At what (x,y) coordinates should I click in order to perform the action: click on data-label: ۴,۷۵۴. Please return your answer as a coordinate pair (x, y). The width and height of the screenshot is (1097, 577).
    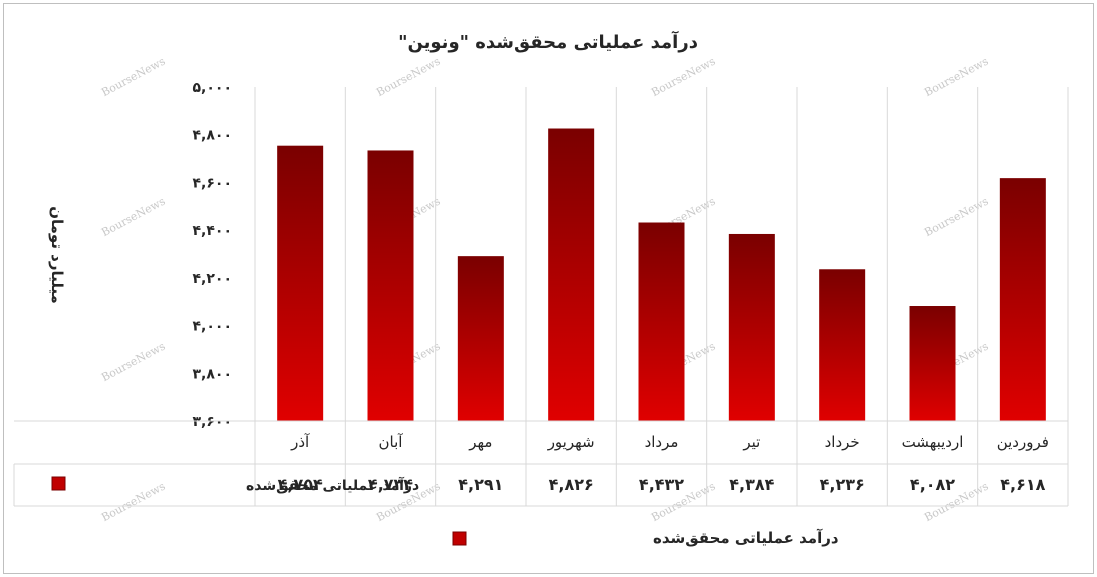
    Looking at the image, I should click on (300, 484).